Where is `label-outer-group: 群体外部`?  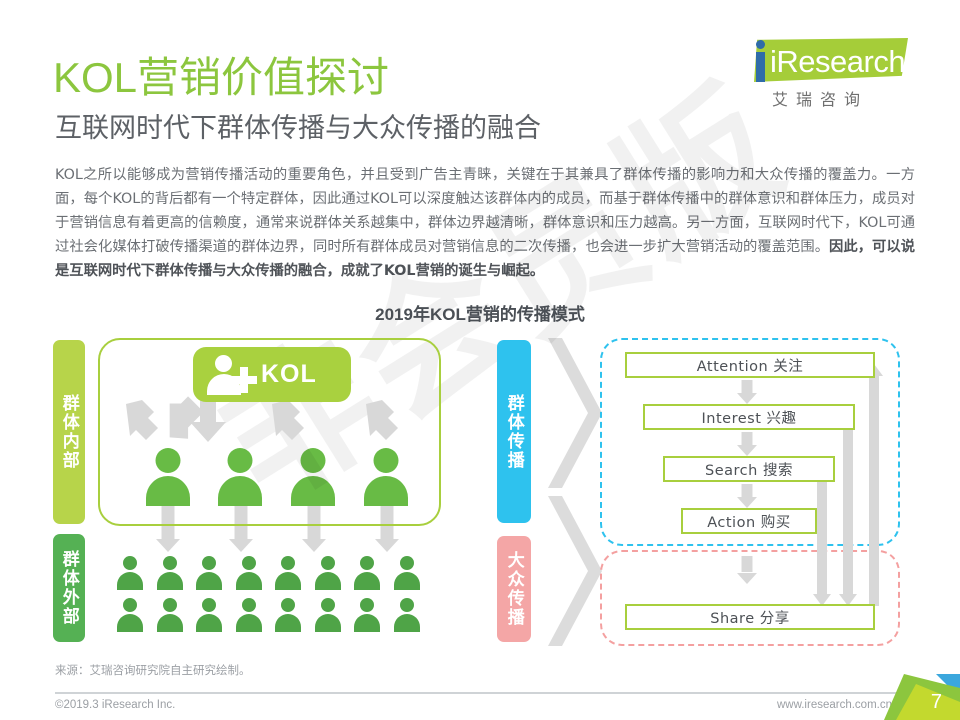 label-outer-group: 群体外部 is located at coordinates (69, 588).